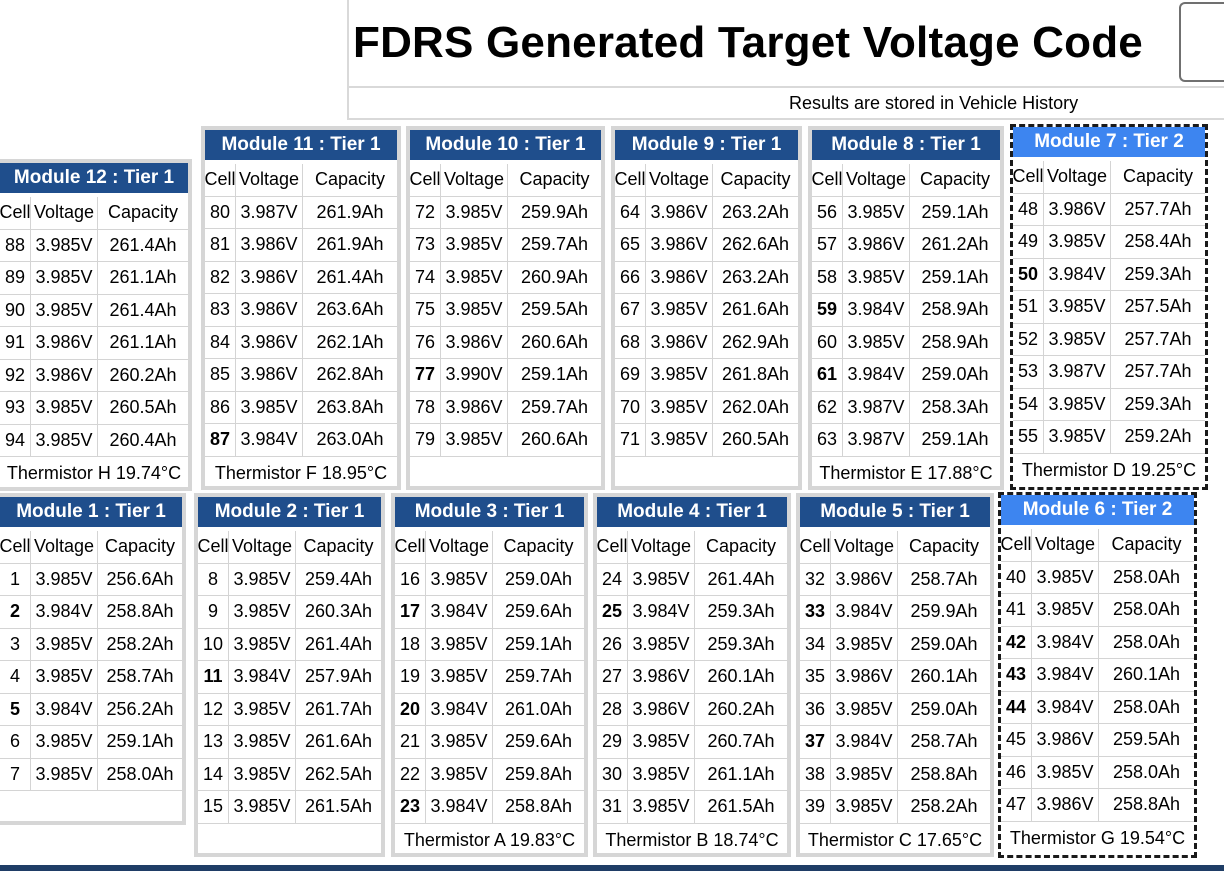  Describe the element at coordinates (692, 709) in the screenshot. I see `table-row: 28 3.986V 260.2Ah` at that location.